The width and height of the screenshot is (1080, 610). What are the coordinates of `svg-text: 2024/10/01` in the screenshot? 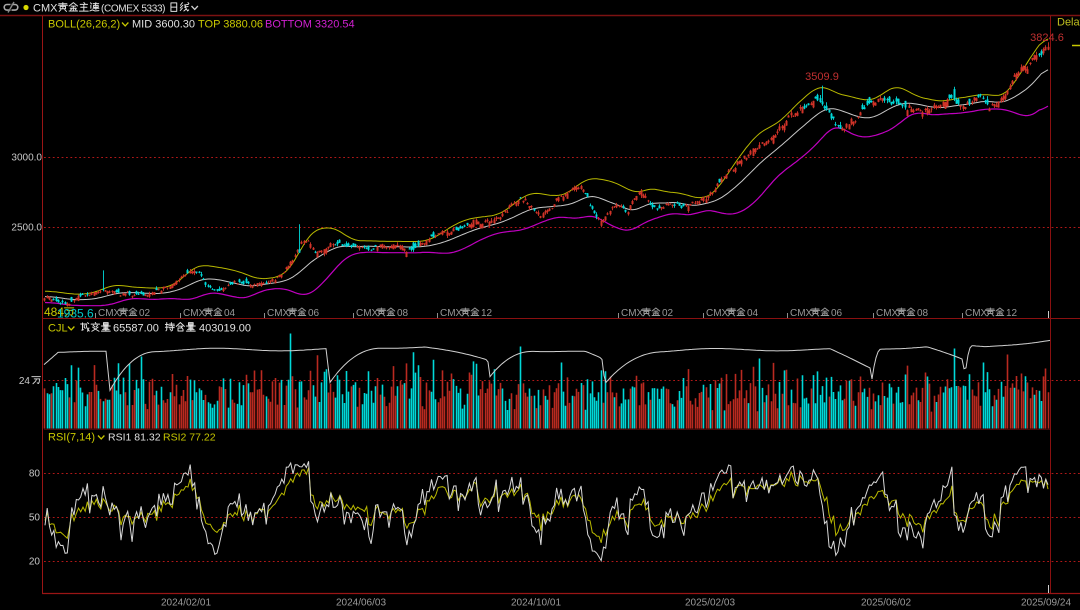 It's located at (536, 603).